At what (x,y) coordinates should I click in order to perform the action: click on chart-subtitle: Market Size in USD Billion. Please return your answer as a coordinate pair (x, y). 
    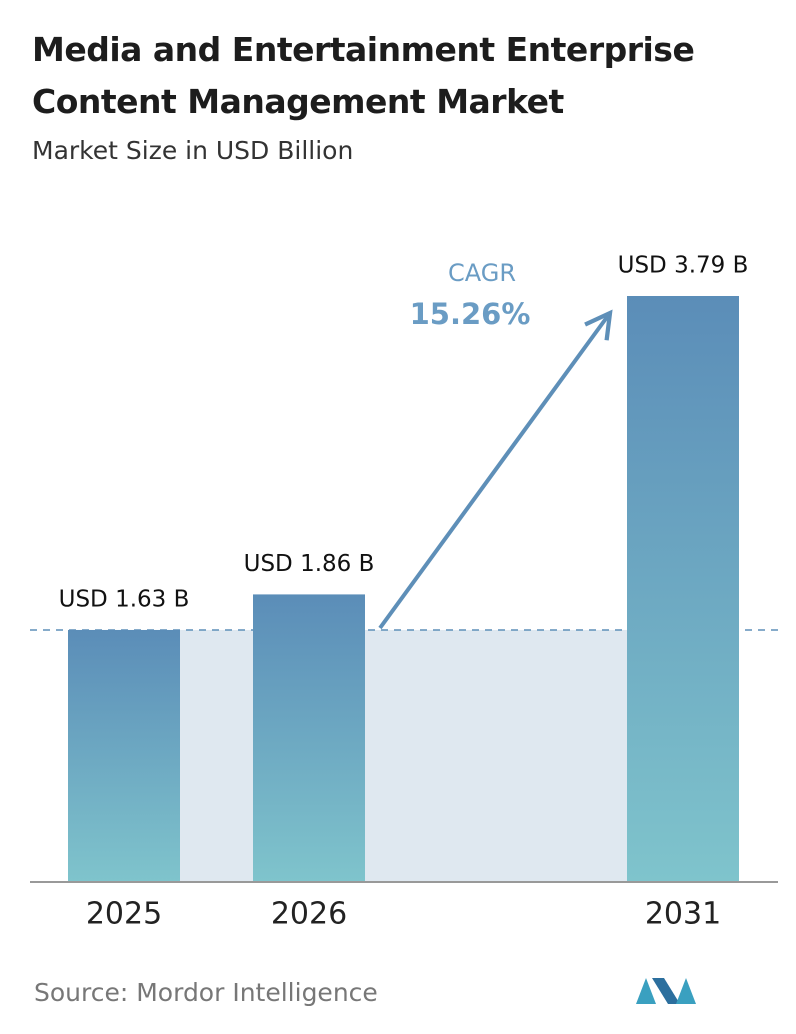
    Looking at the image, I should click on (193, 150).